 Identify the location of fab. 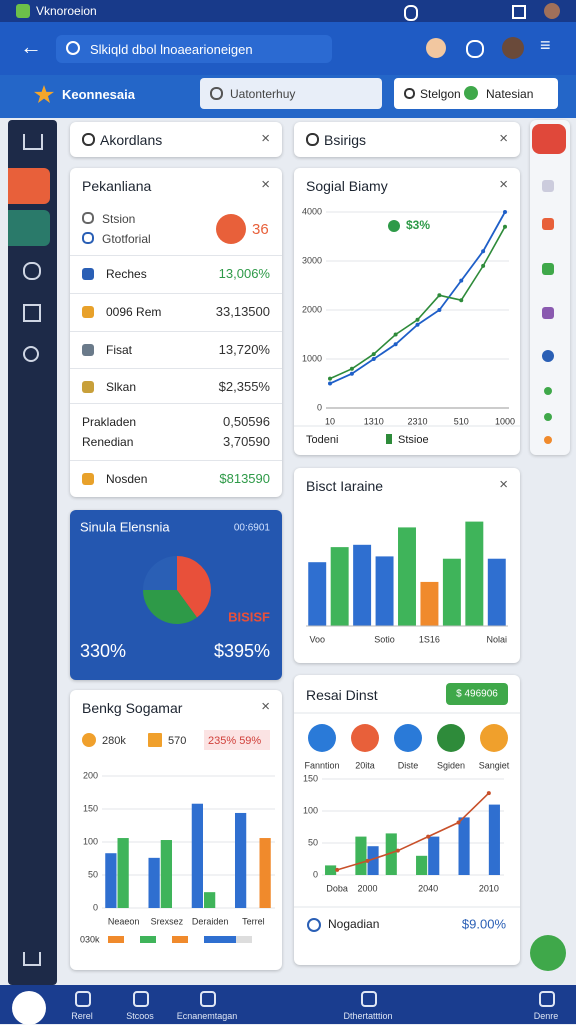
(548, 953).